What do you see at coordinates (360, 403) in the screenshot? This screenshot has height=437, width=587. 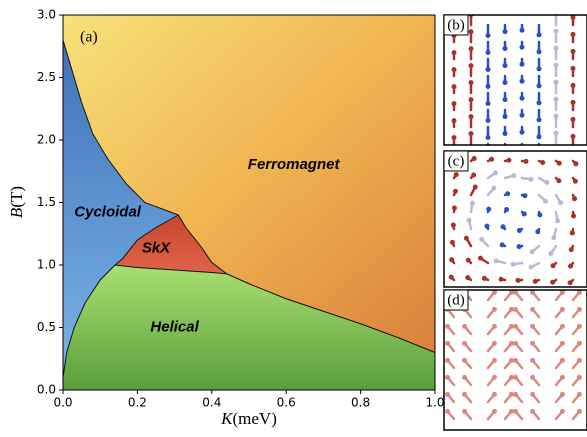 I see `x-tick-label: 0.8` at bounding box center [360, 403].